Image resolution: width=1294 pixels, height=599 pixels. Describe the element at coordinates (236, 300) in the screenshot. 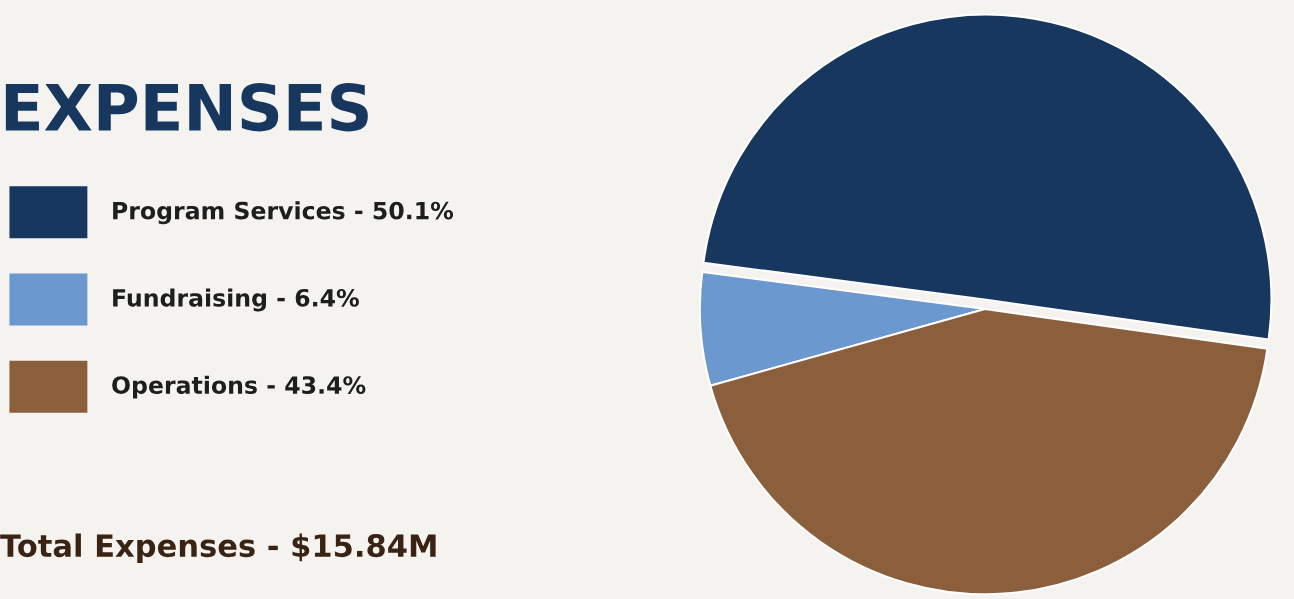

I see `legend-label: Fundraising - 6.4%` at that location.